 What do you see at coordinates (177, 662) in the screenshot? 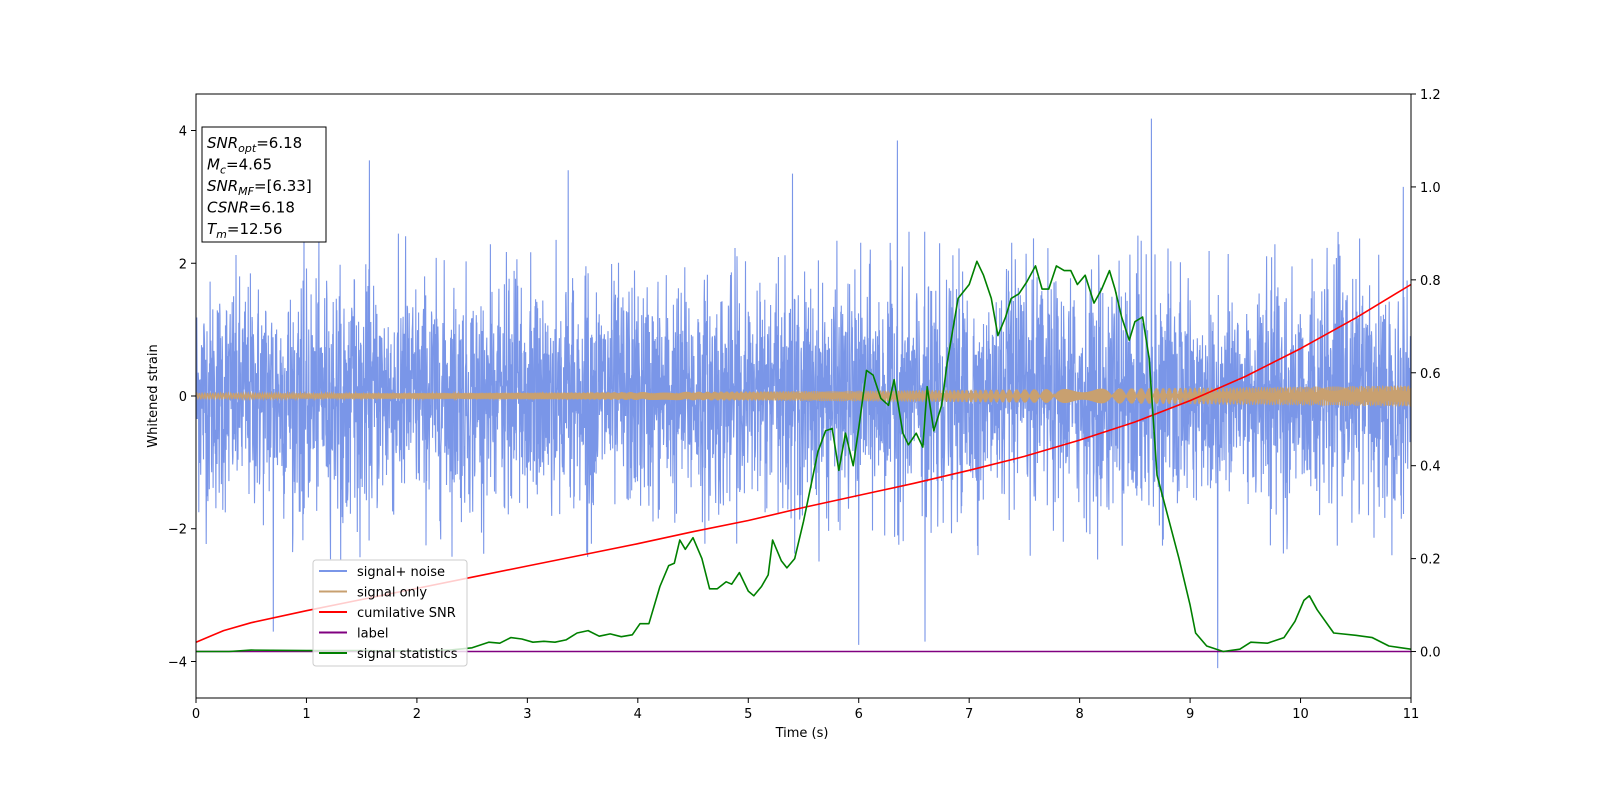
I see `y-tick-label: −4` at bounding box center [177, 662].